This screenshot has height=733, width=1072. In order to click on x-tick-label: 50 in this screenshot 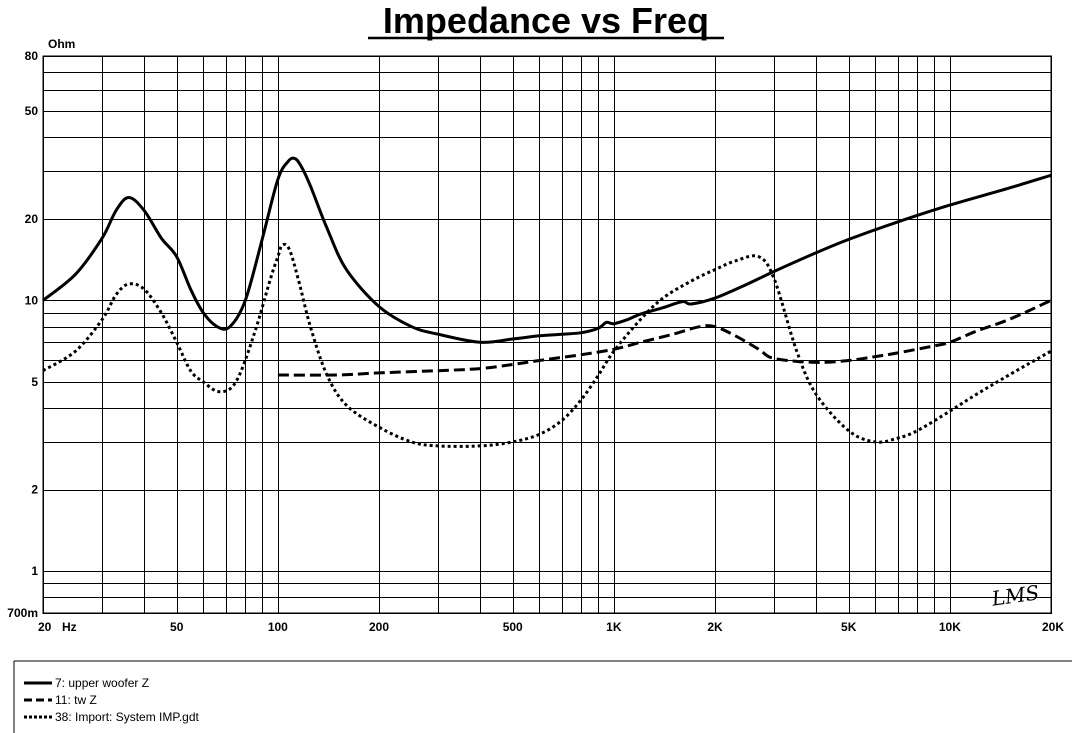, I will do `click(177, 627)`.